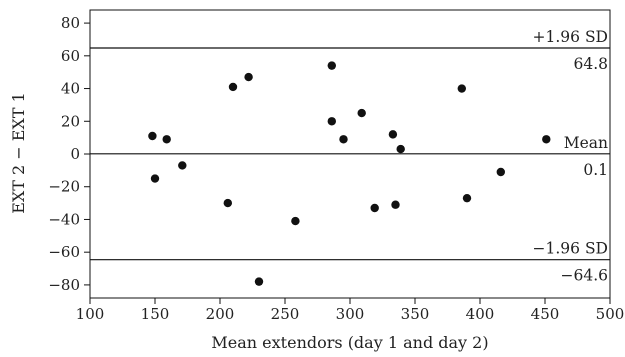 This screenshot has height=357, width=625. What do you see at coordinates (480, 314) in the screenshot?
I see `x-tick-label: 400` at bounding box center [480, 314].